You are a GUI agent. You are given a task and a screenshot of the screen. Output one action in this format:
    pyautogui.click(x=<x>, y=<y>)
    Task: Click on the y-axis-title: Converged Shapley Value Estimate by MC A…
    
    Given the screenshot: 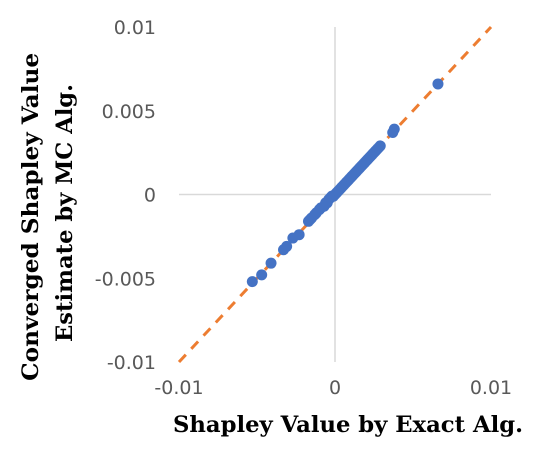 What is the action you would take?
    pyautogui.click(x=48, y=213)
    